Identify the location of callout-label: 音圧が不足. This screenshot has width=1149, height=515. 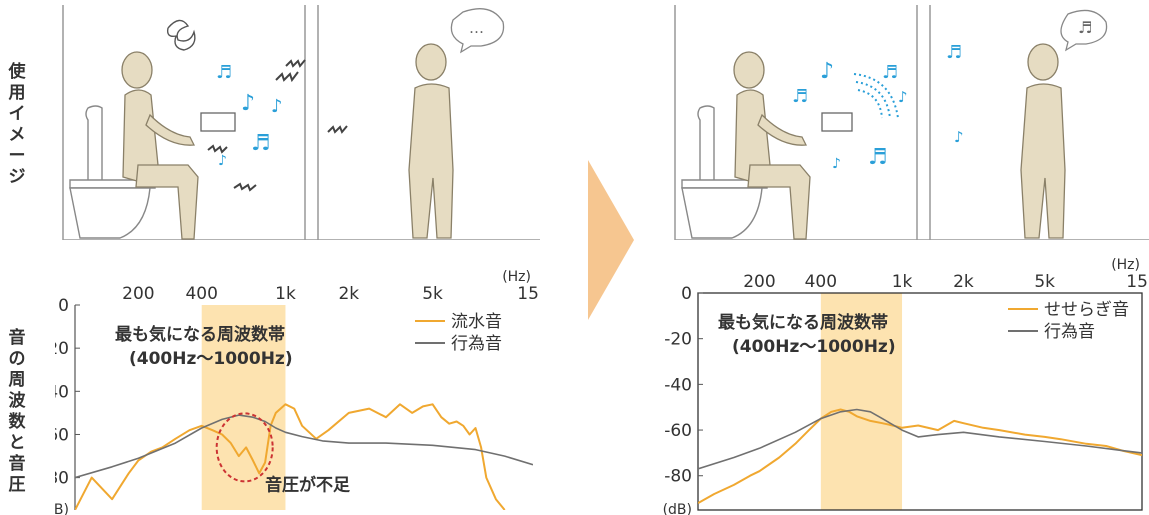
(307, 485).